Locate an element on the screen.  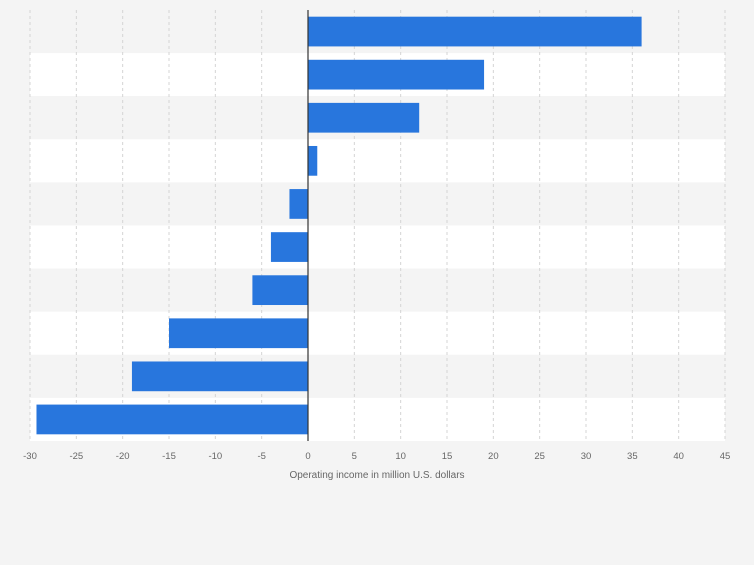
x-tick-label: -30 is located at coordinates (30, 456).